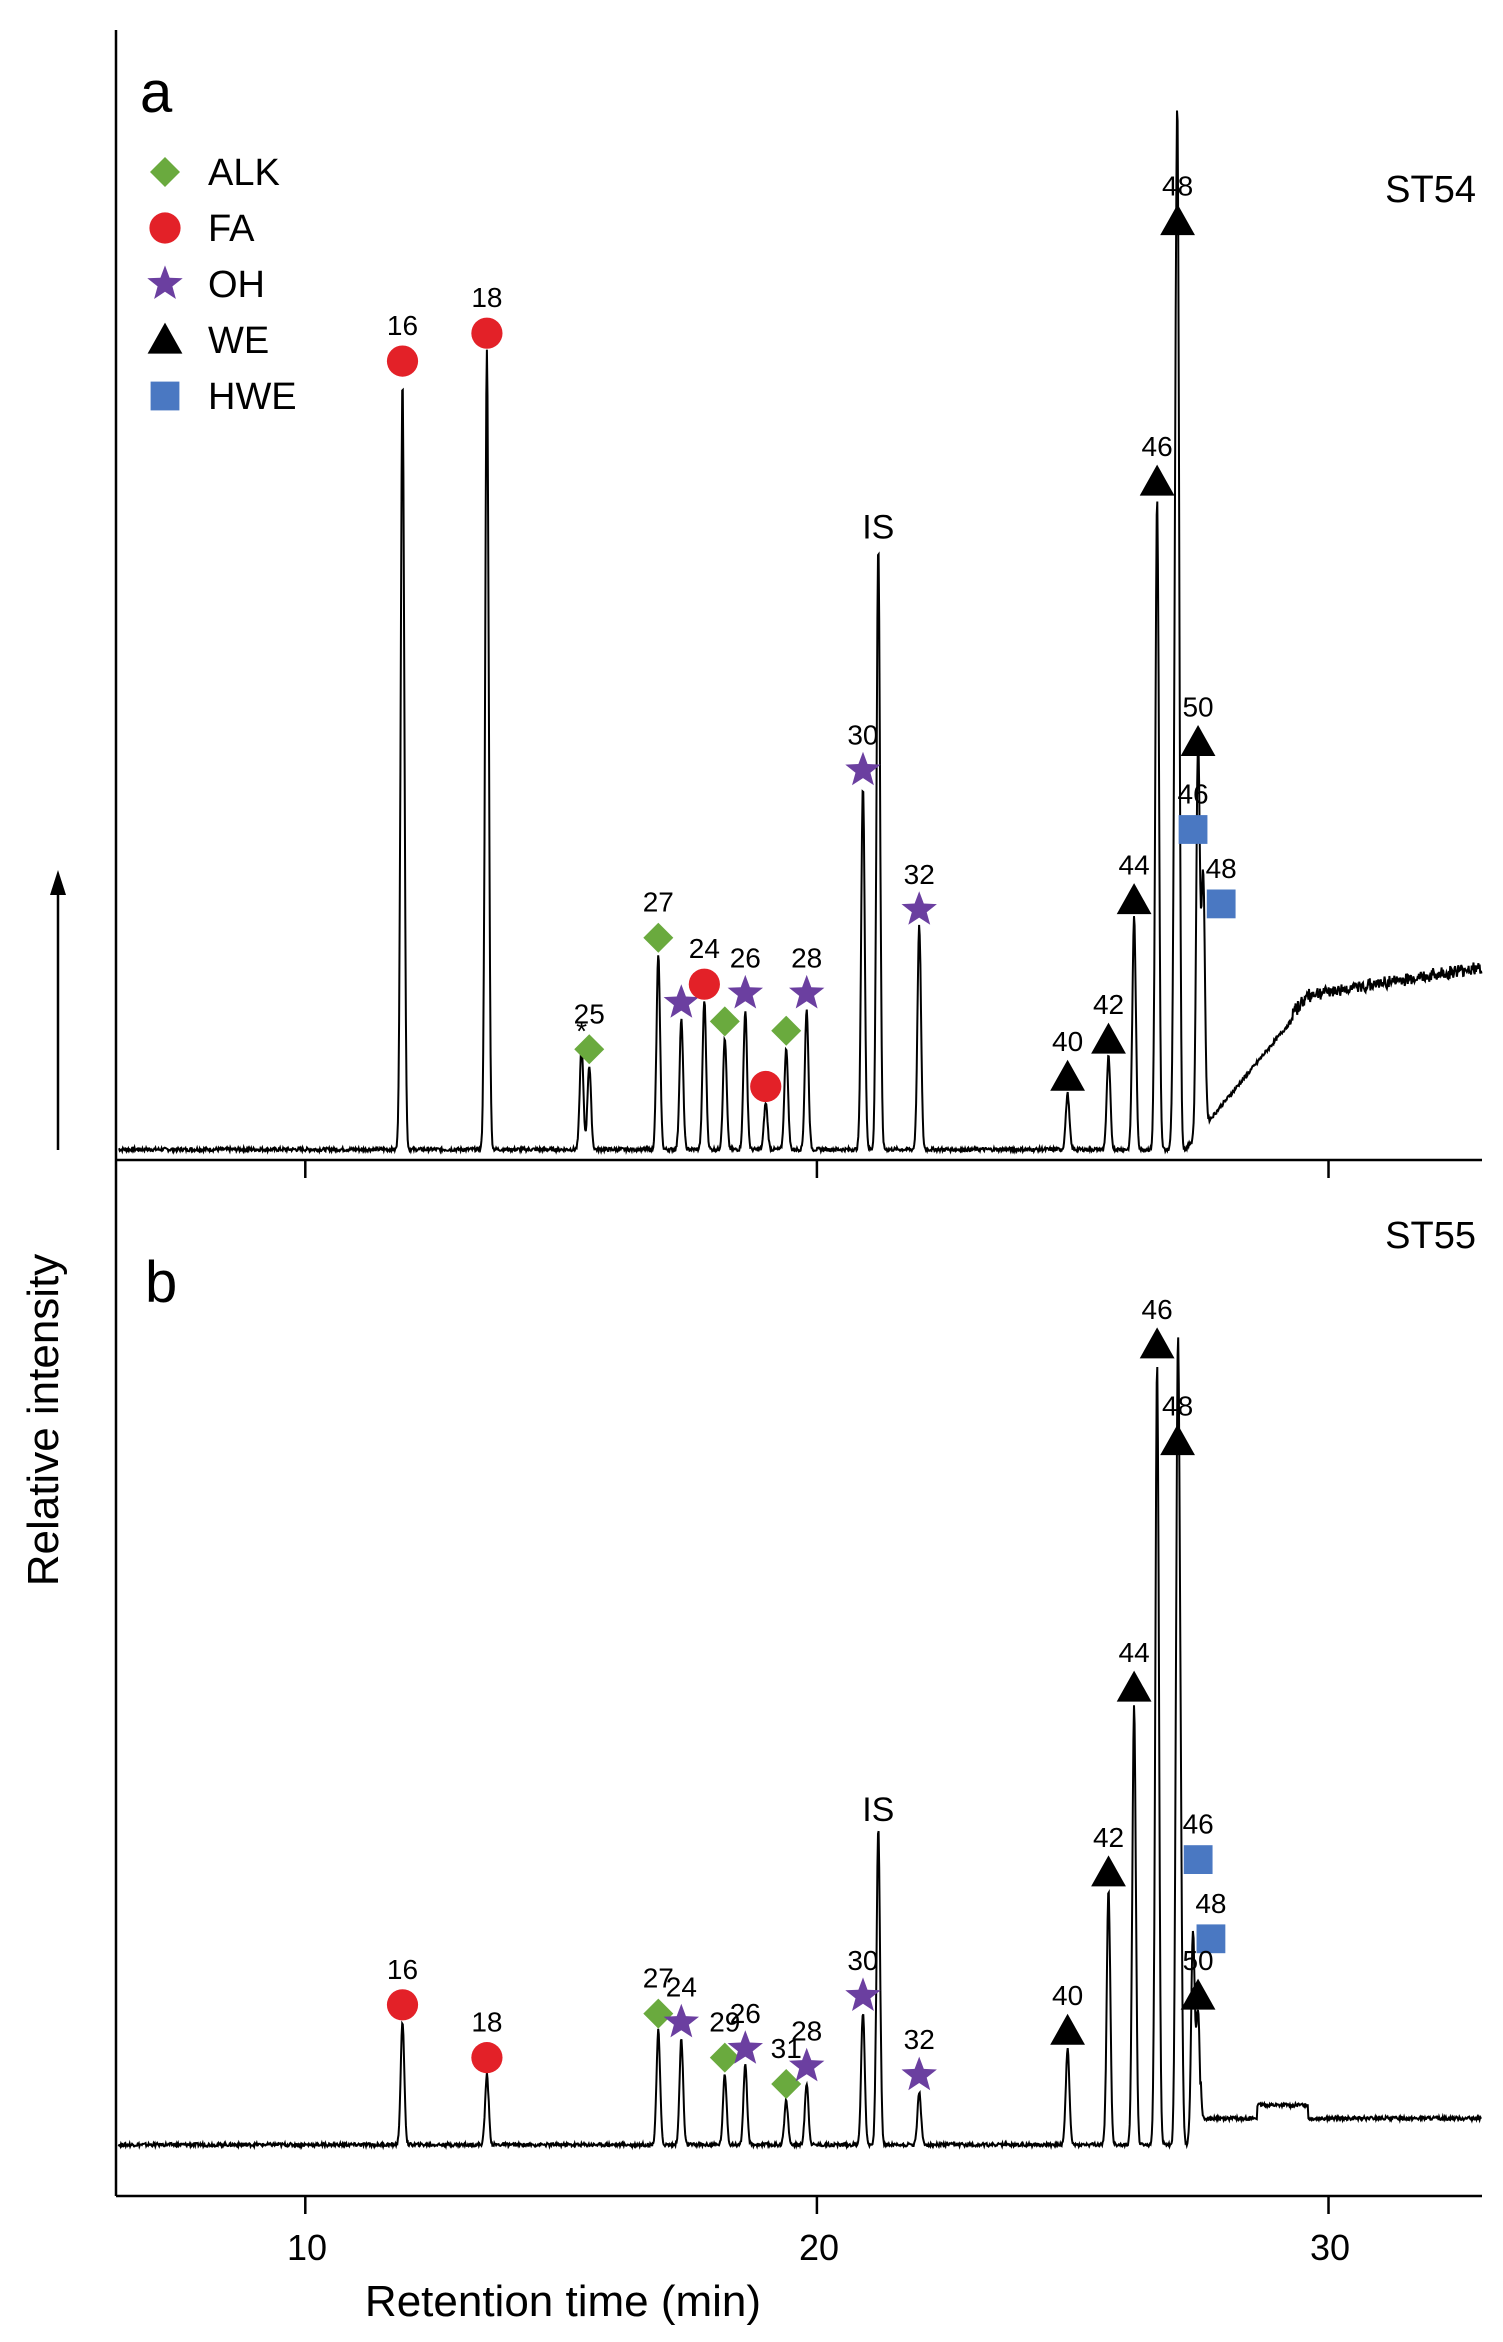  Describe the element at coordinates (563, 2301) in the screenshot. I see `x-axis-label: Retention time (min)` at that location.